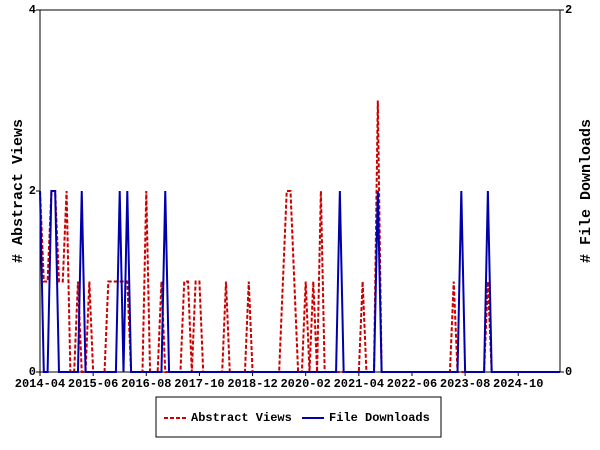 This screenshot has width=600, height=450. Describe the element at coordinates (359, 384) in the screenshot. I see `x-tick-label: 2021-04` at that location.